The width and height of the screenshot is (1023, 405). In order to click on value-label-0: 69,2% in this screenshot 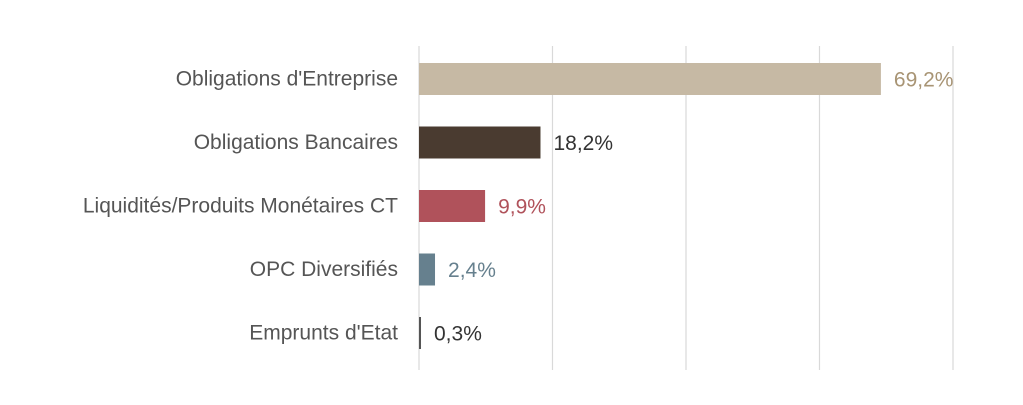, I will do `click(924, 80)`.